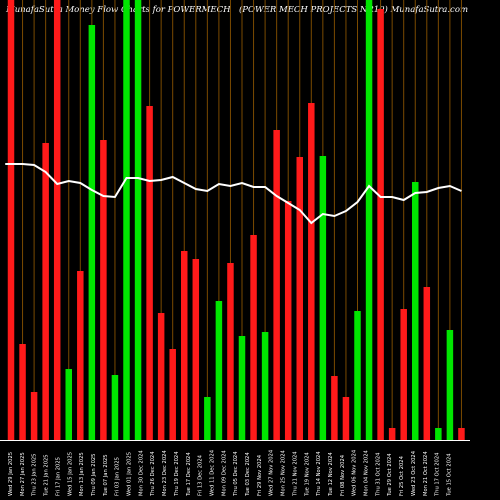  What do you see at coordinates (82, 474) in the screenshot?
I see `x-tick-label: Mon 13 Jan 2025` at bounding box center [82, 474].